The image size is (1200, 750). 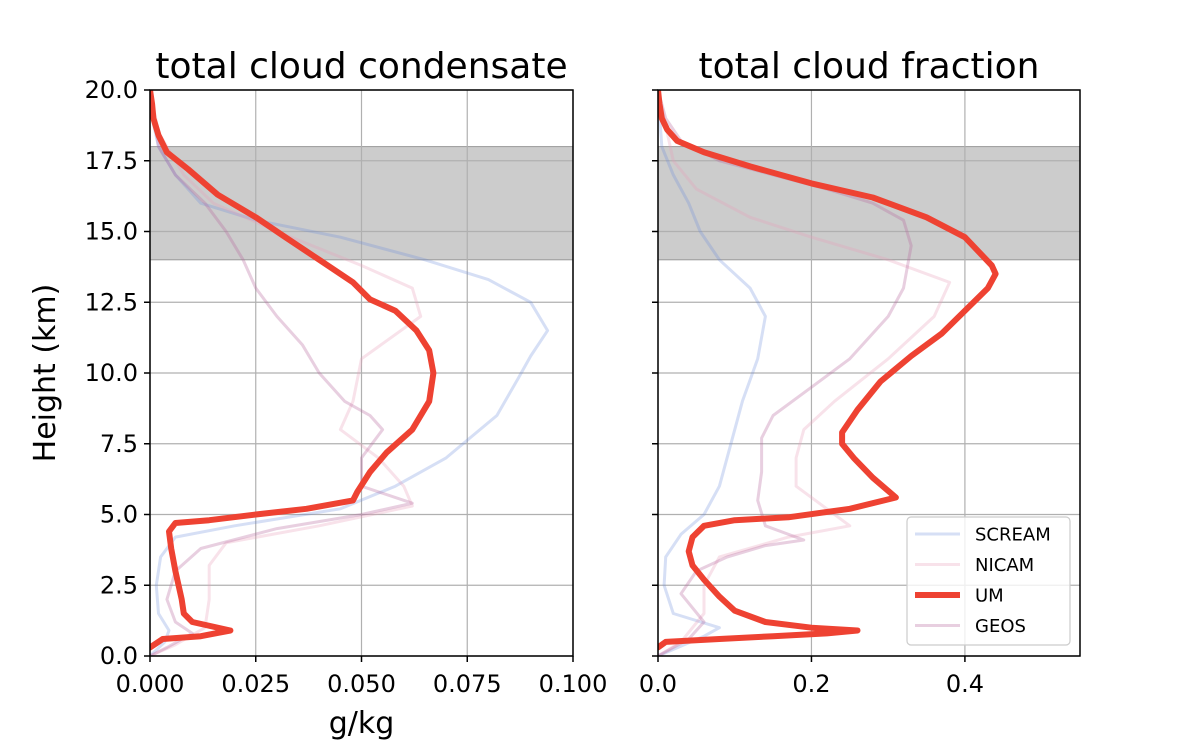 I want to click on y-tick-label: 12.5, so click(x=111, y=302).